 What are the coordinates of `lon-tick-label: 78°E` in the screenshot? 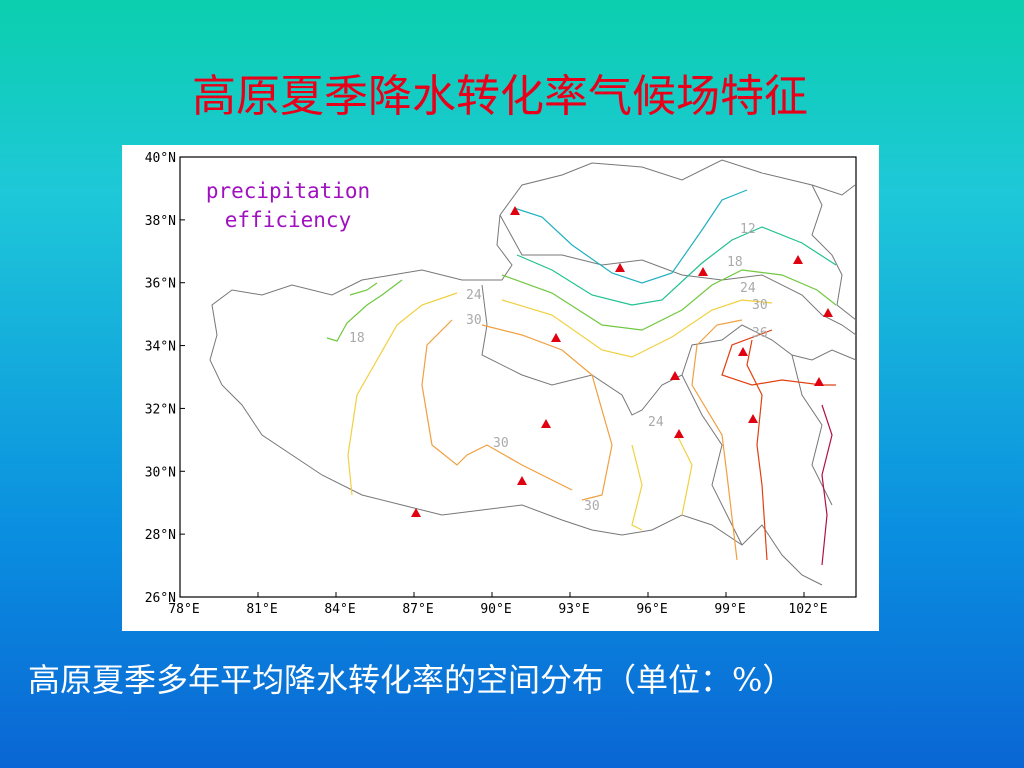 It's located at (183, 609).